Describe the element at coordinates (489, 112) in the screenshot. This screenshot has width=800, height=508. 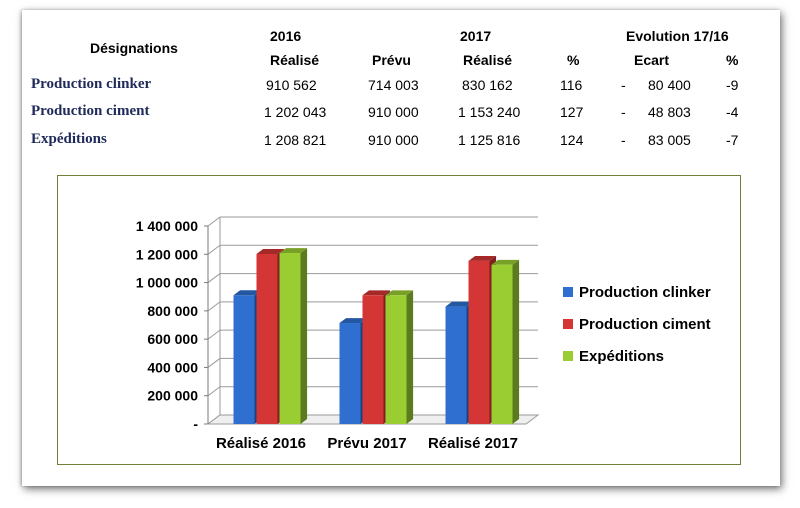
I see `cell-realise-2017: 1 153 240` at that location.